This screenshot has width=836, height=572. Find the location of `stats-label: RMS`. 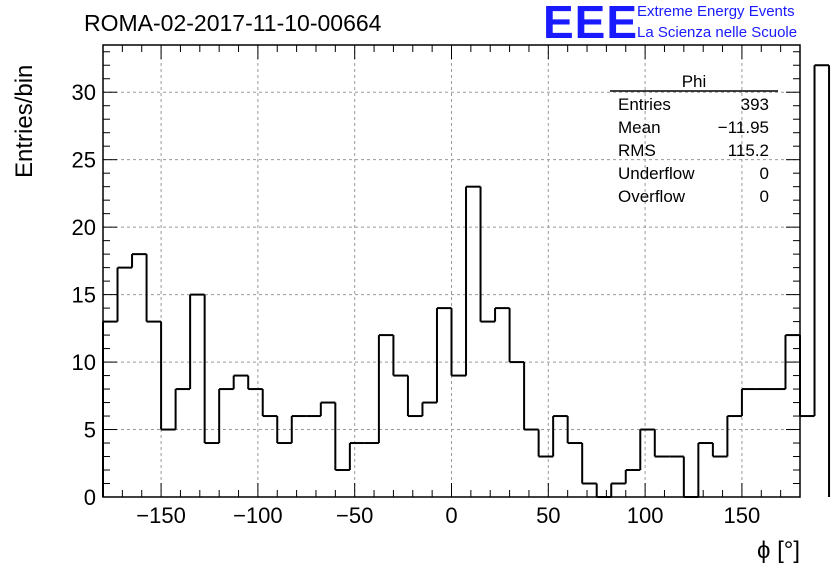

stats-label: RMS is located at coordinates (637, 150).